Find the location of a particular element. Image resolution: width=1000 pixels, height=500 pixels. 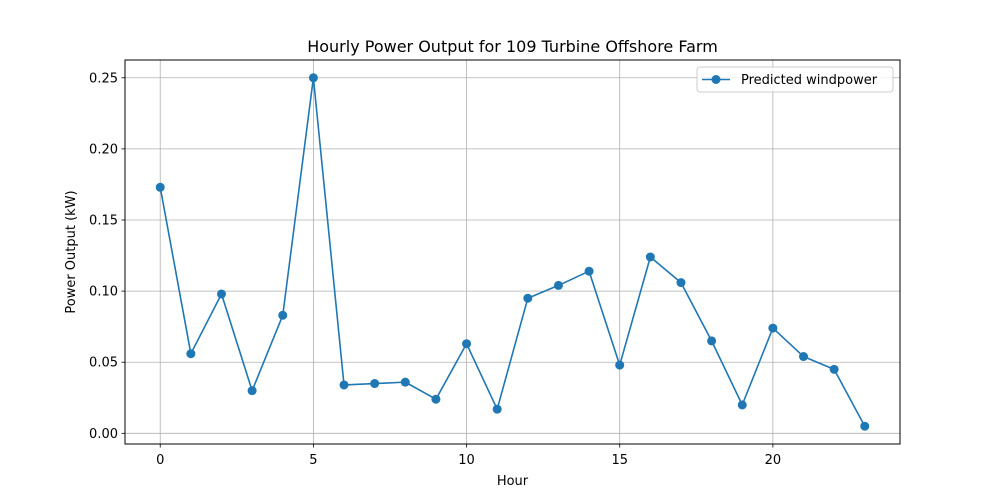

legend: Predicted windpower is located at coordinates (795, 79).